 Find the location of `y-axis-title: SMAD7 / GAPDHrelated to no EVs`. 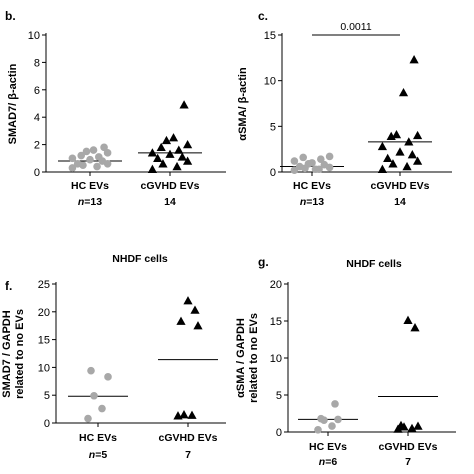

y-axis-title: SMAD7 / GAPDHrelated to no EVs is located at coordinates (13, 354).